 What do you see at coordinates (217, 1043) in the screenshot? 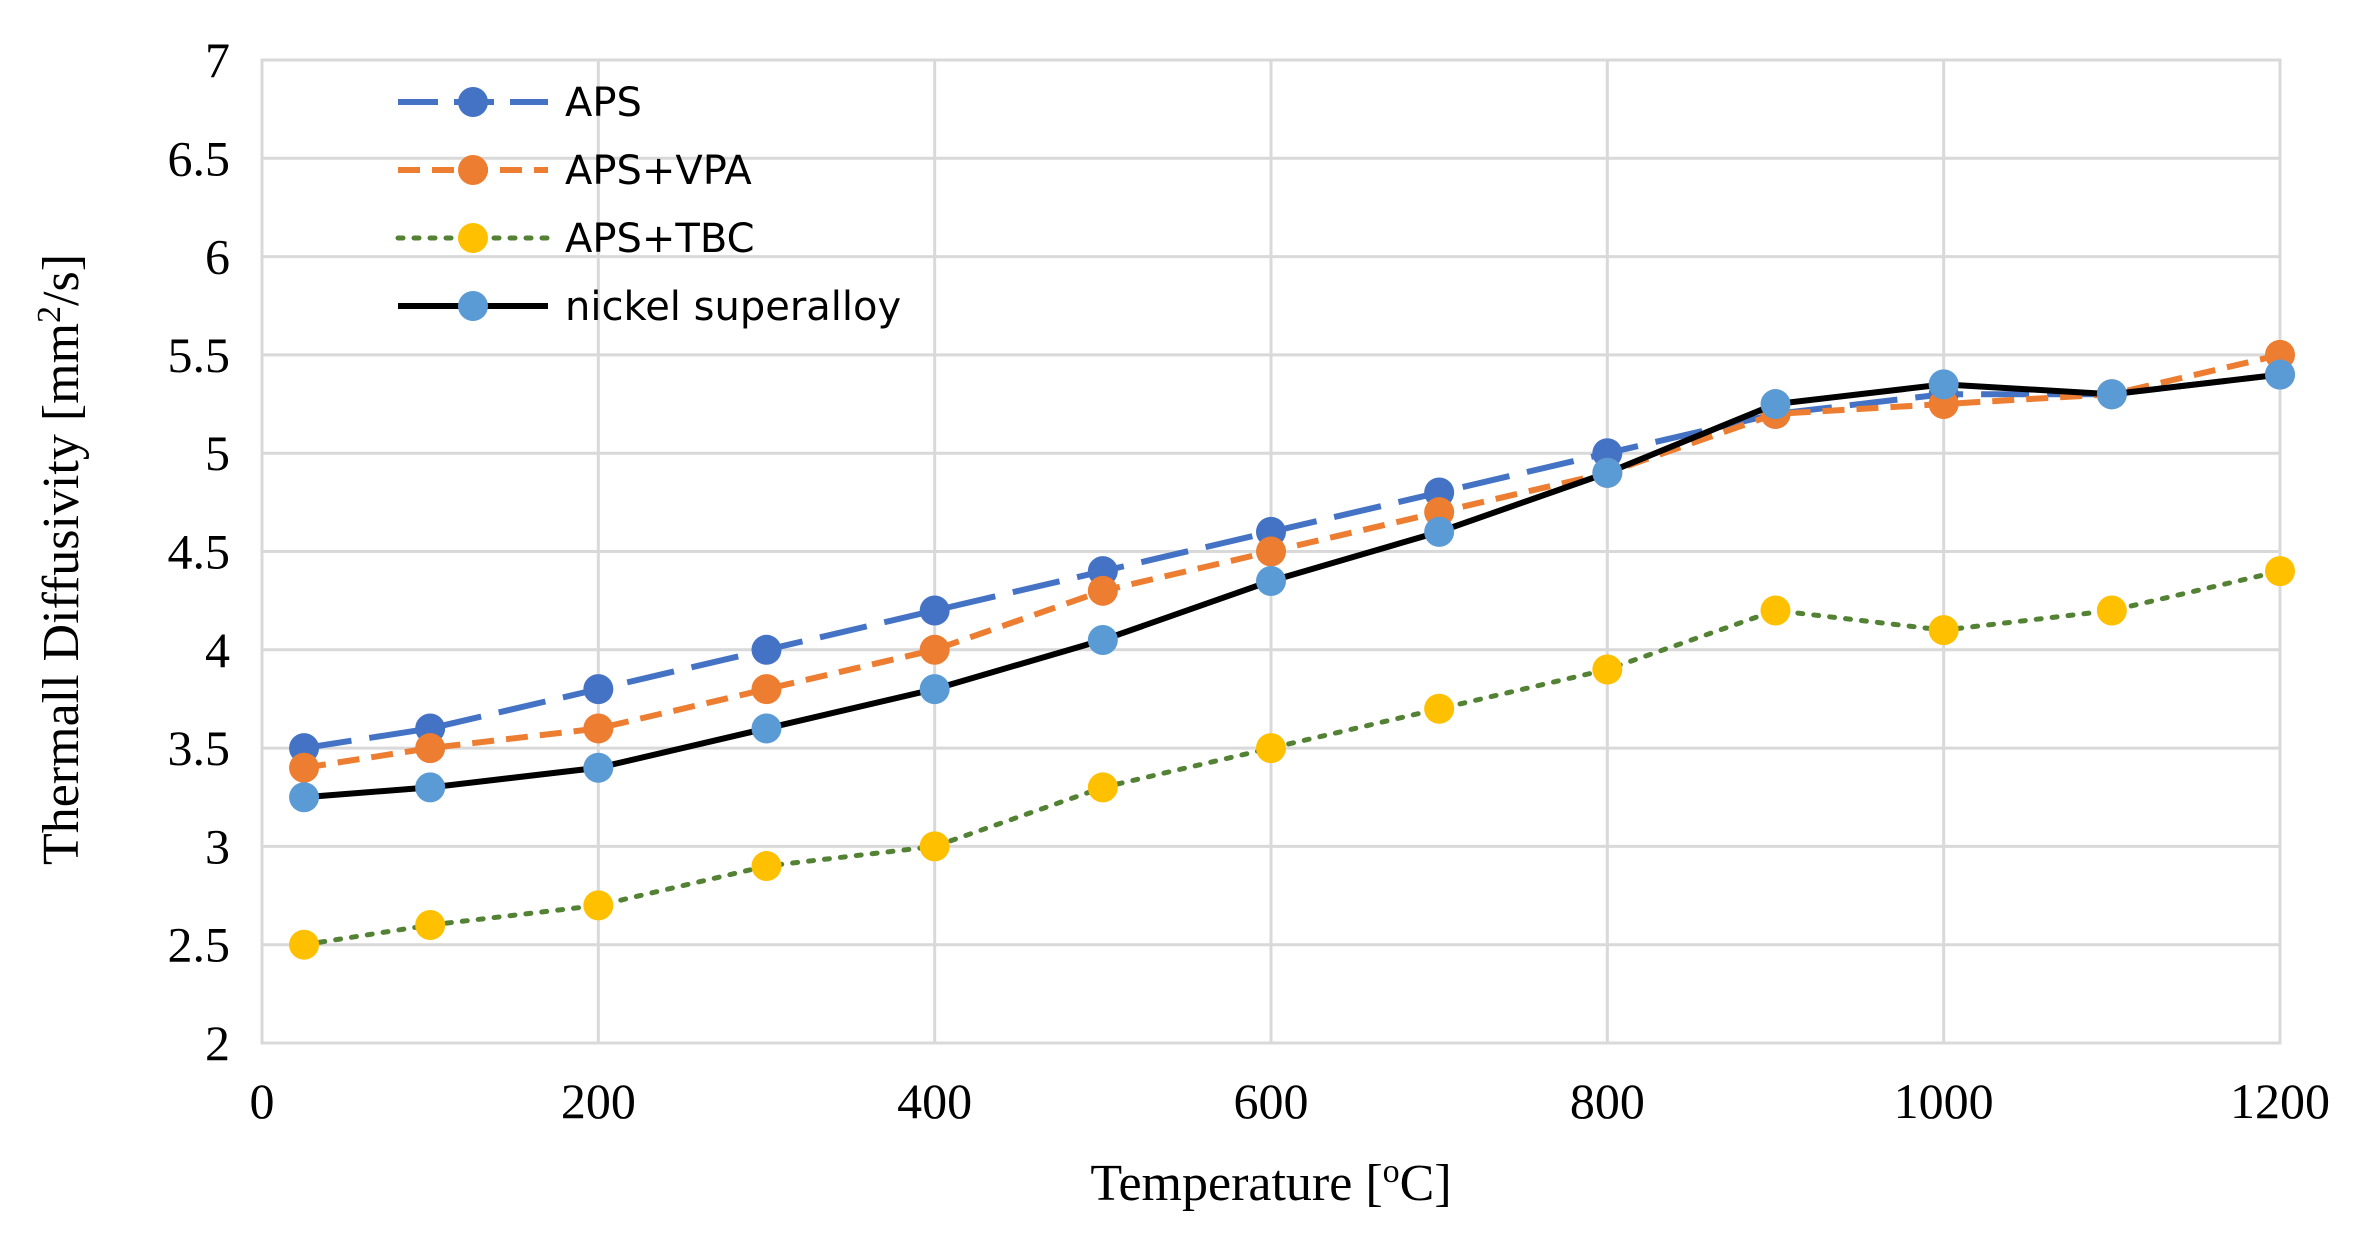
I see `y-tick-label: 2` at bounding box center [217, 1043].